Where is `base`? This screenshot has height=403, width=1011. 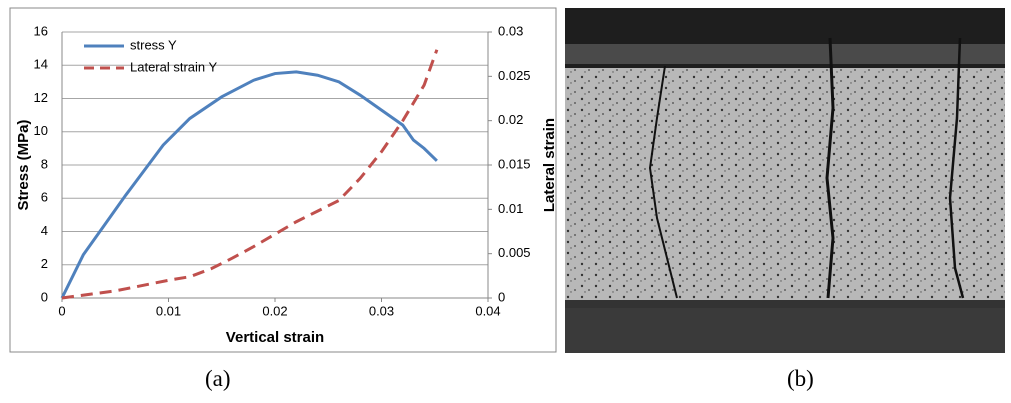
base is located at coordinates (785, 330).